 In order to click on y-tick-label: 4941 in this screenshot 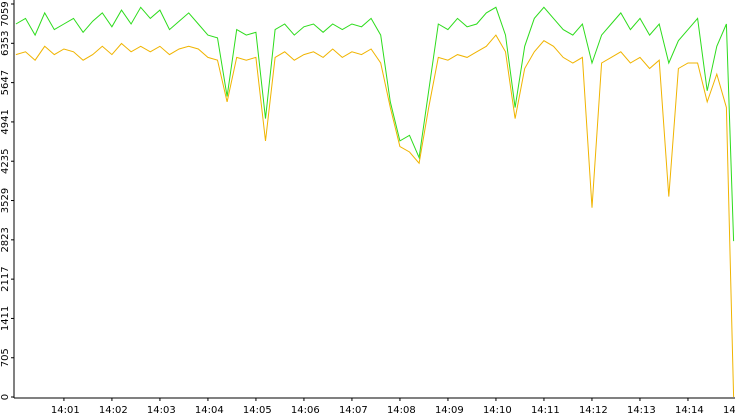, I will do `click(5, 121)`.